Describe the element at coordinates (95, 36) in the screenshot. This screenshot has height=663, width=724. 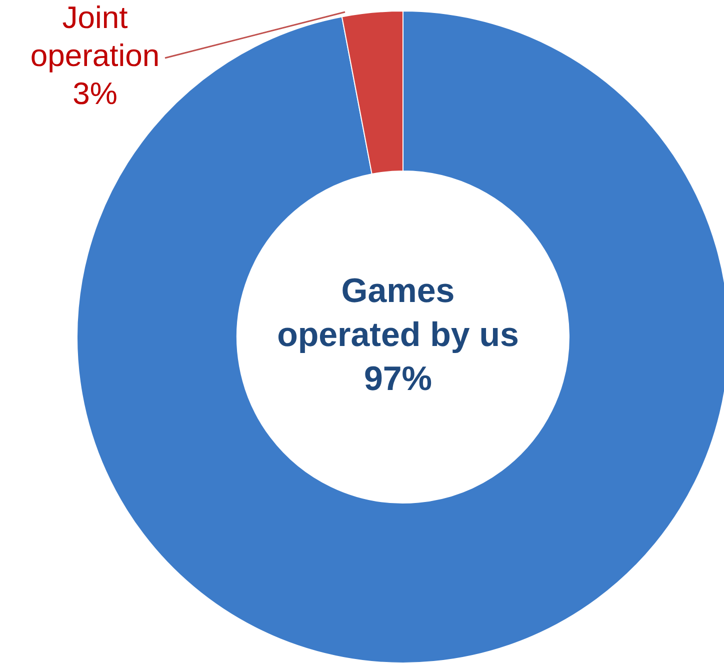
I see `slice-label: Joint operation` at that location.